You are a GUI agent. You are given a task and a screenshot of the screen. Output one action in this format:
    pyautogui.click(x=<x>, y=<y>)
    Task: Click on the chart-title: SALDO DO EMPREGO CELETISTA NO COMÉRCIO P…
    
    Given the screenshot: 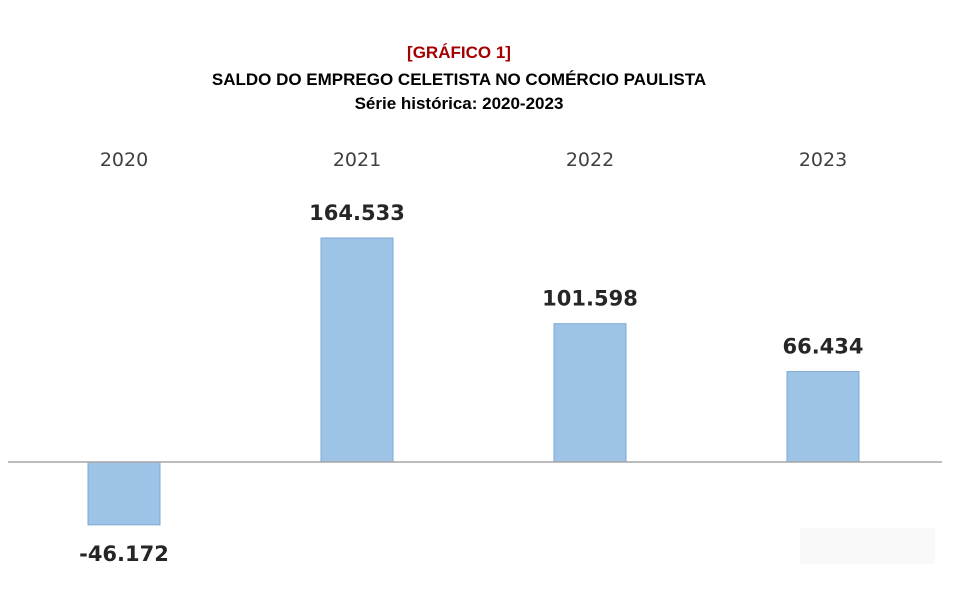 What is the action you would take?
    pyautogui.click(x=459, y=79)
    